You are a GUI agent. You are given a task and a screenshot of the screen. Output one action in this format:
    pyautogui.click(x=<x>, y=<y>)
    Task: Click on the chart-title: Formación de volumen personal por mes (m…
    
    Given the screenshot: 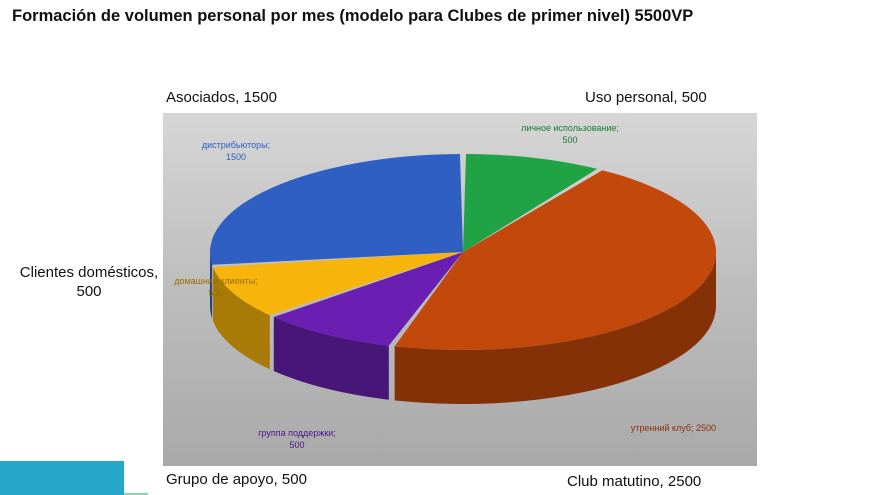 What is the action you would take?
    pyautogui.click(x=353, y=16)
    